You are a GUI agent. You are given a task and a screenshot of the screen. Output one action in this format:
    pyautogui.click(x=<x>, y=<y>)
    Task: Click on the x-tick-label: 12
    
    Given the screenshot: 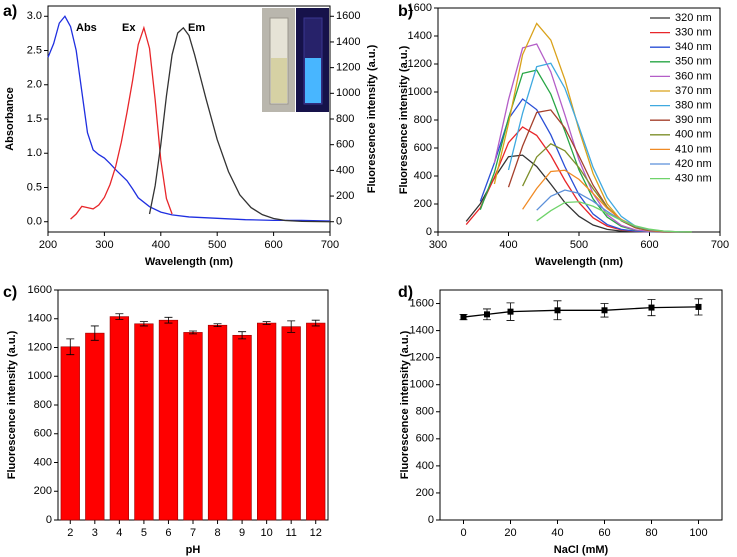 What is the action you would take?
    pyautogui.click(x=316, y=533)
    